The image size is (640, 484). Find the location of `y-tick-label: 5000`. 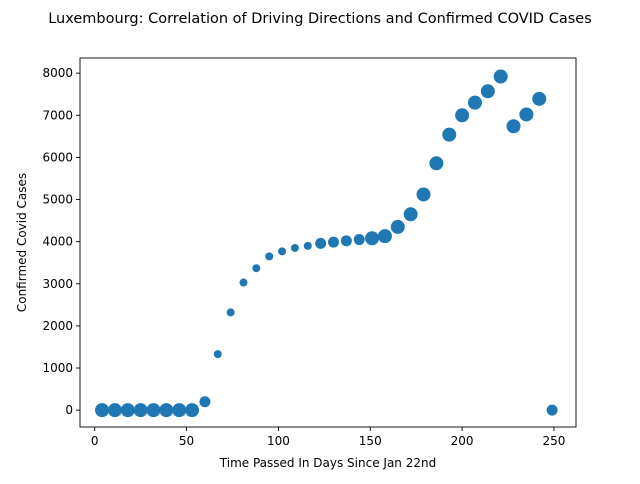

y-tick-label: 5000 is located at coordinates (57, 200).